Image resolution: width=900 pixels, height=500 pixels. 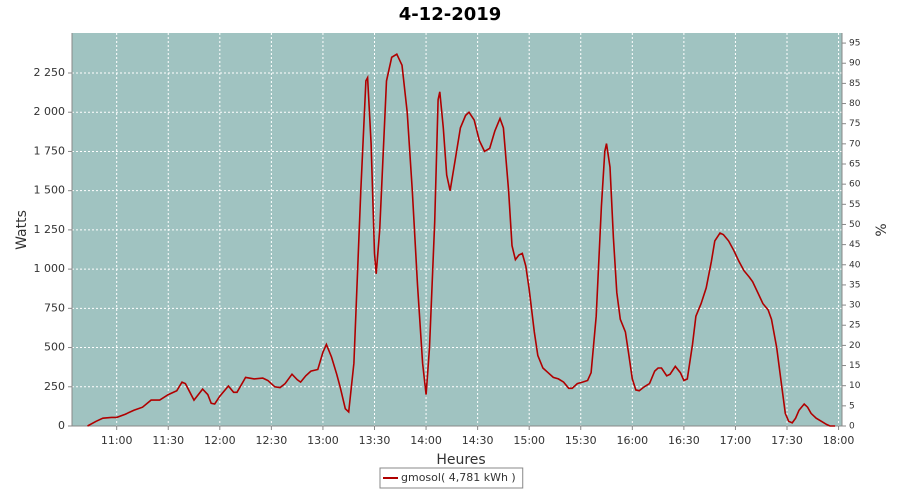 I want to click on x-tick-label: 15:30, so click(x=581, y=440).